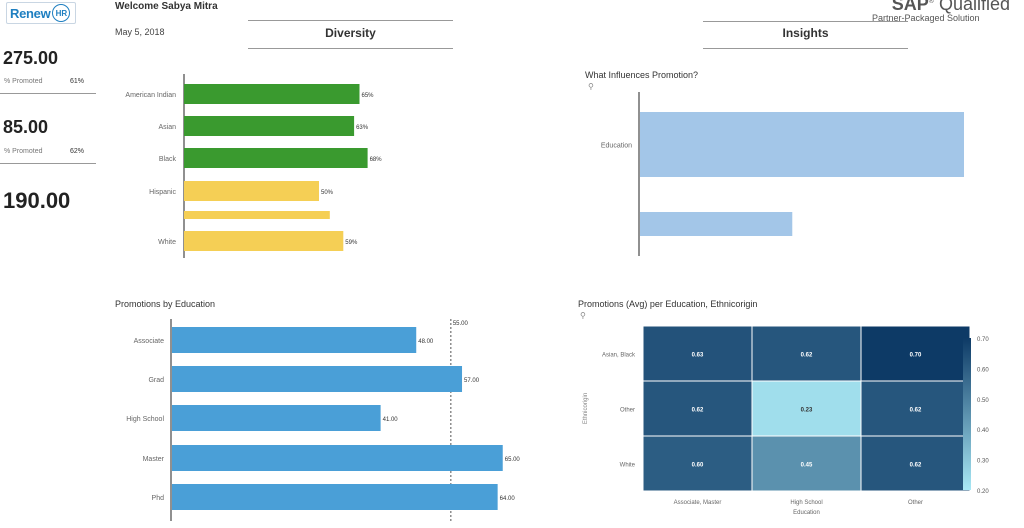 This screenshot has height=528, width=1024. Describe the element at coordinates (350, 20) in the screenshot. I see `diversity-top-line` at that location.